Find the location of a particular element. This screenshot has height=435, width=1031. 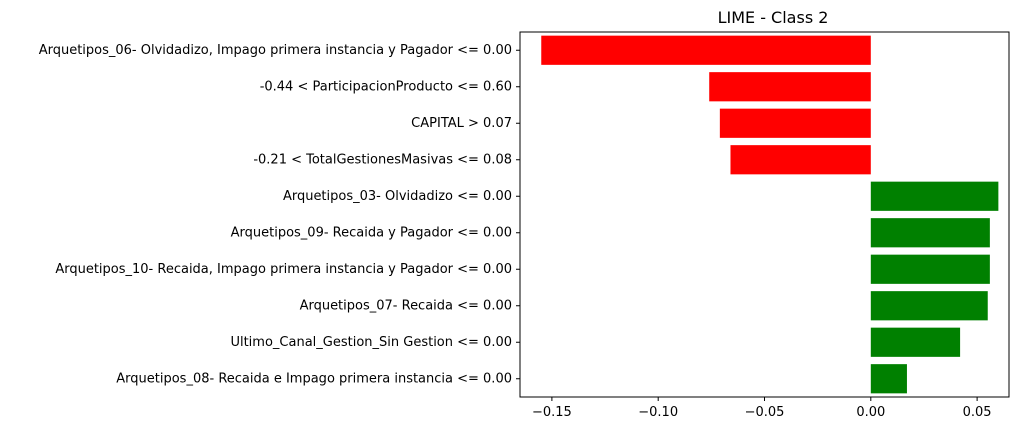

category-label-1: -0.44 < ParticipacionProducto <= 0.60 is located at coordinates (386, 86).